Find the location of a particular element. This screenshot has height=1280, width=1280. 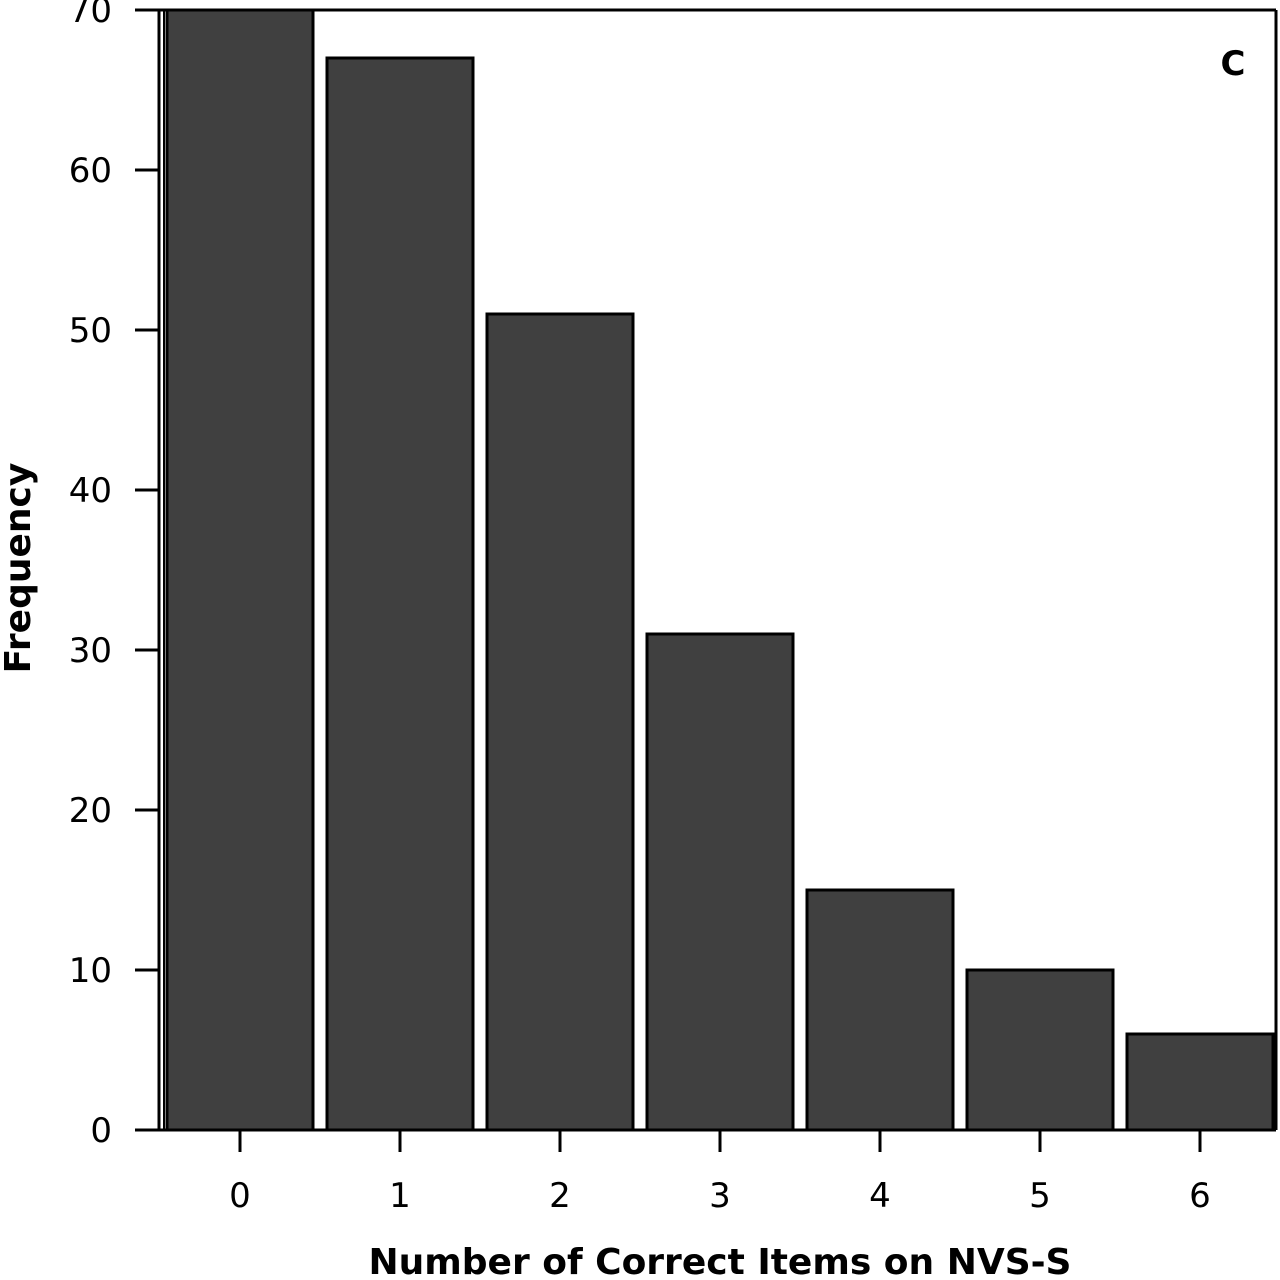

y-tick-label-30: 30 is located at coordinates (90, 651).